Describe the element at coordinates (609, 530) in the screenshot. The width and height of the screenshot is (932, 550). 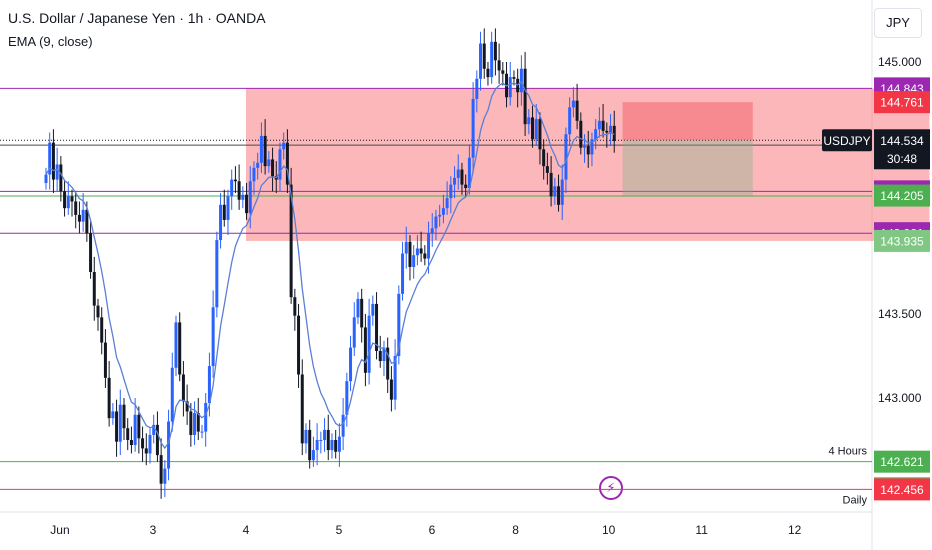
I see `time-tick: 10` at that location.